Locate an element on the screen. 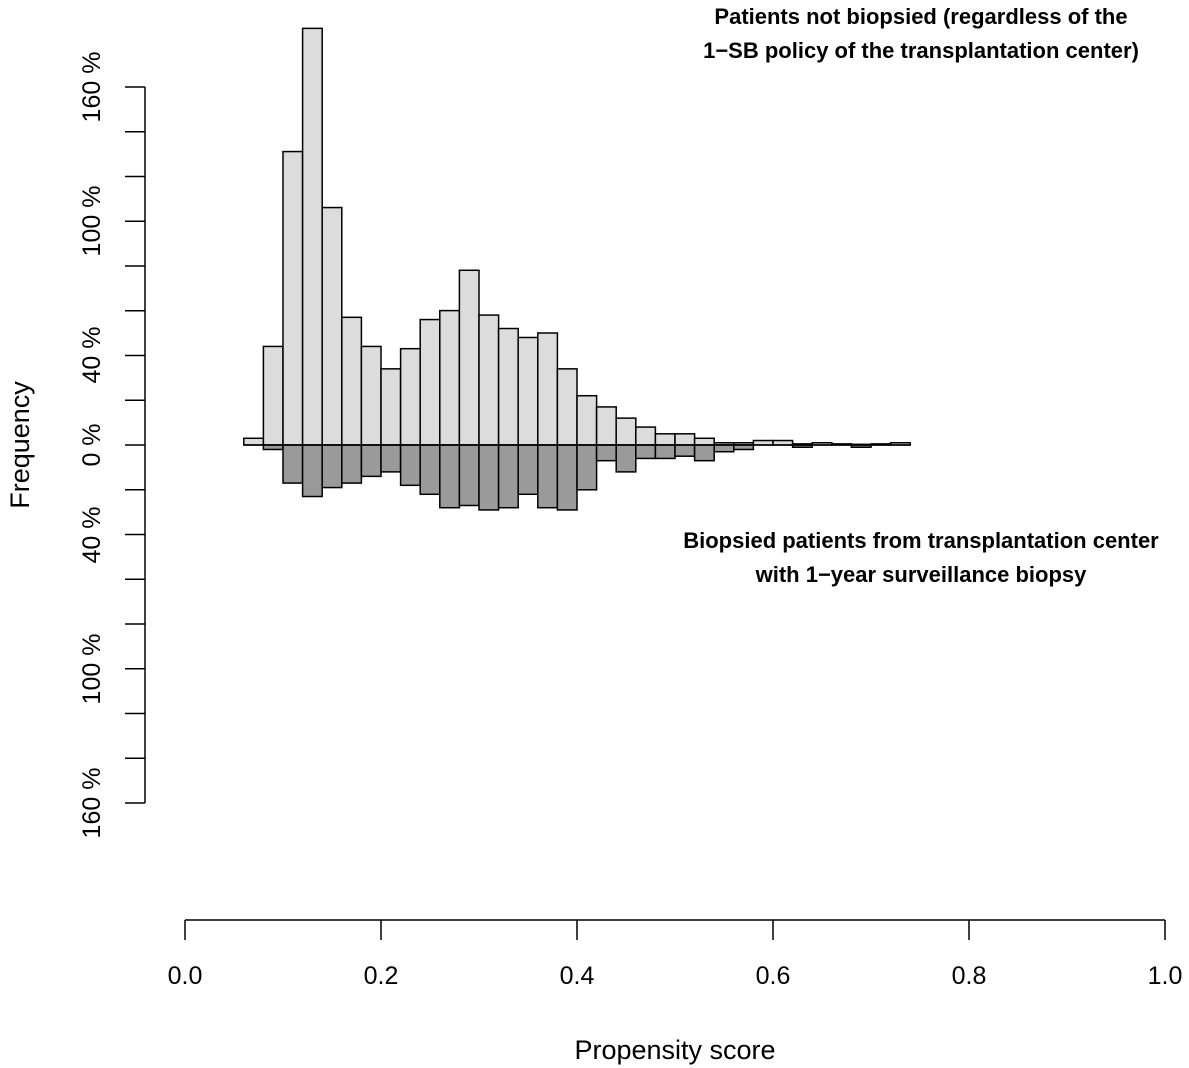  x-tick-label-4: 0.8 is located at coordinates (969, 976).